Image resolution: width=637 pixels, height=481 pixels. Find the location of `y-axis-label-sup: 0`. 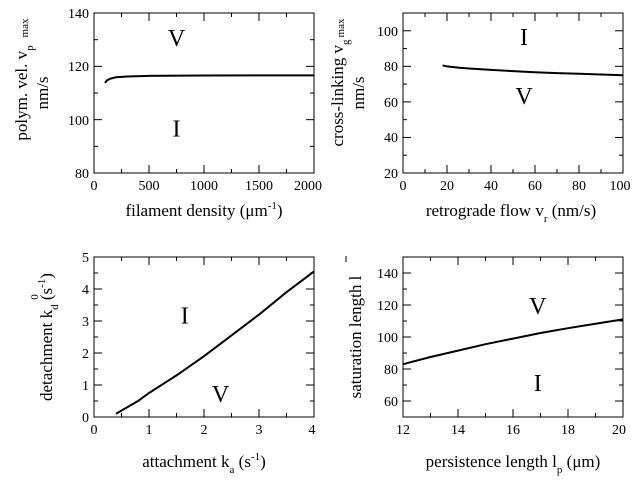

y-axis-label-sup: 0 is located at coordinates (35, 297).